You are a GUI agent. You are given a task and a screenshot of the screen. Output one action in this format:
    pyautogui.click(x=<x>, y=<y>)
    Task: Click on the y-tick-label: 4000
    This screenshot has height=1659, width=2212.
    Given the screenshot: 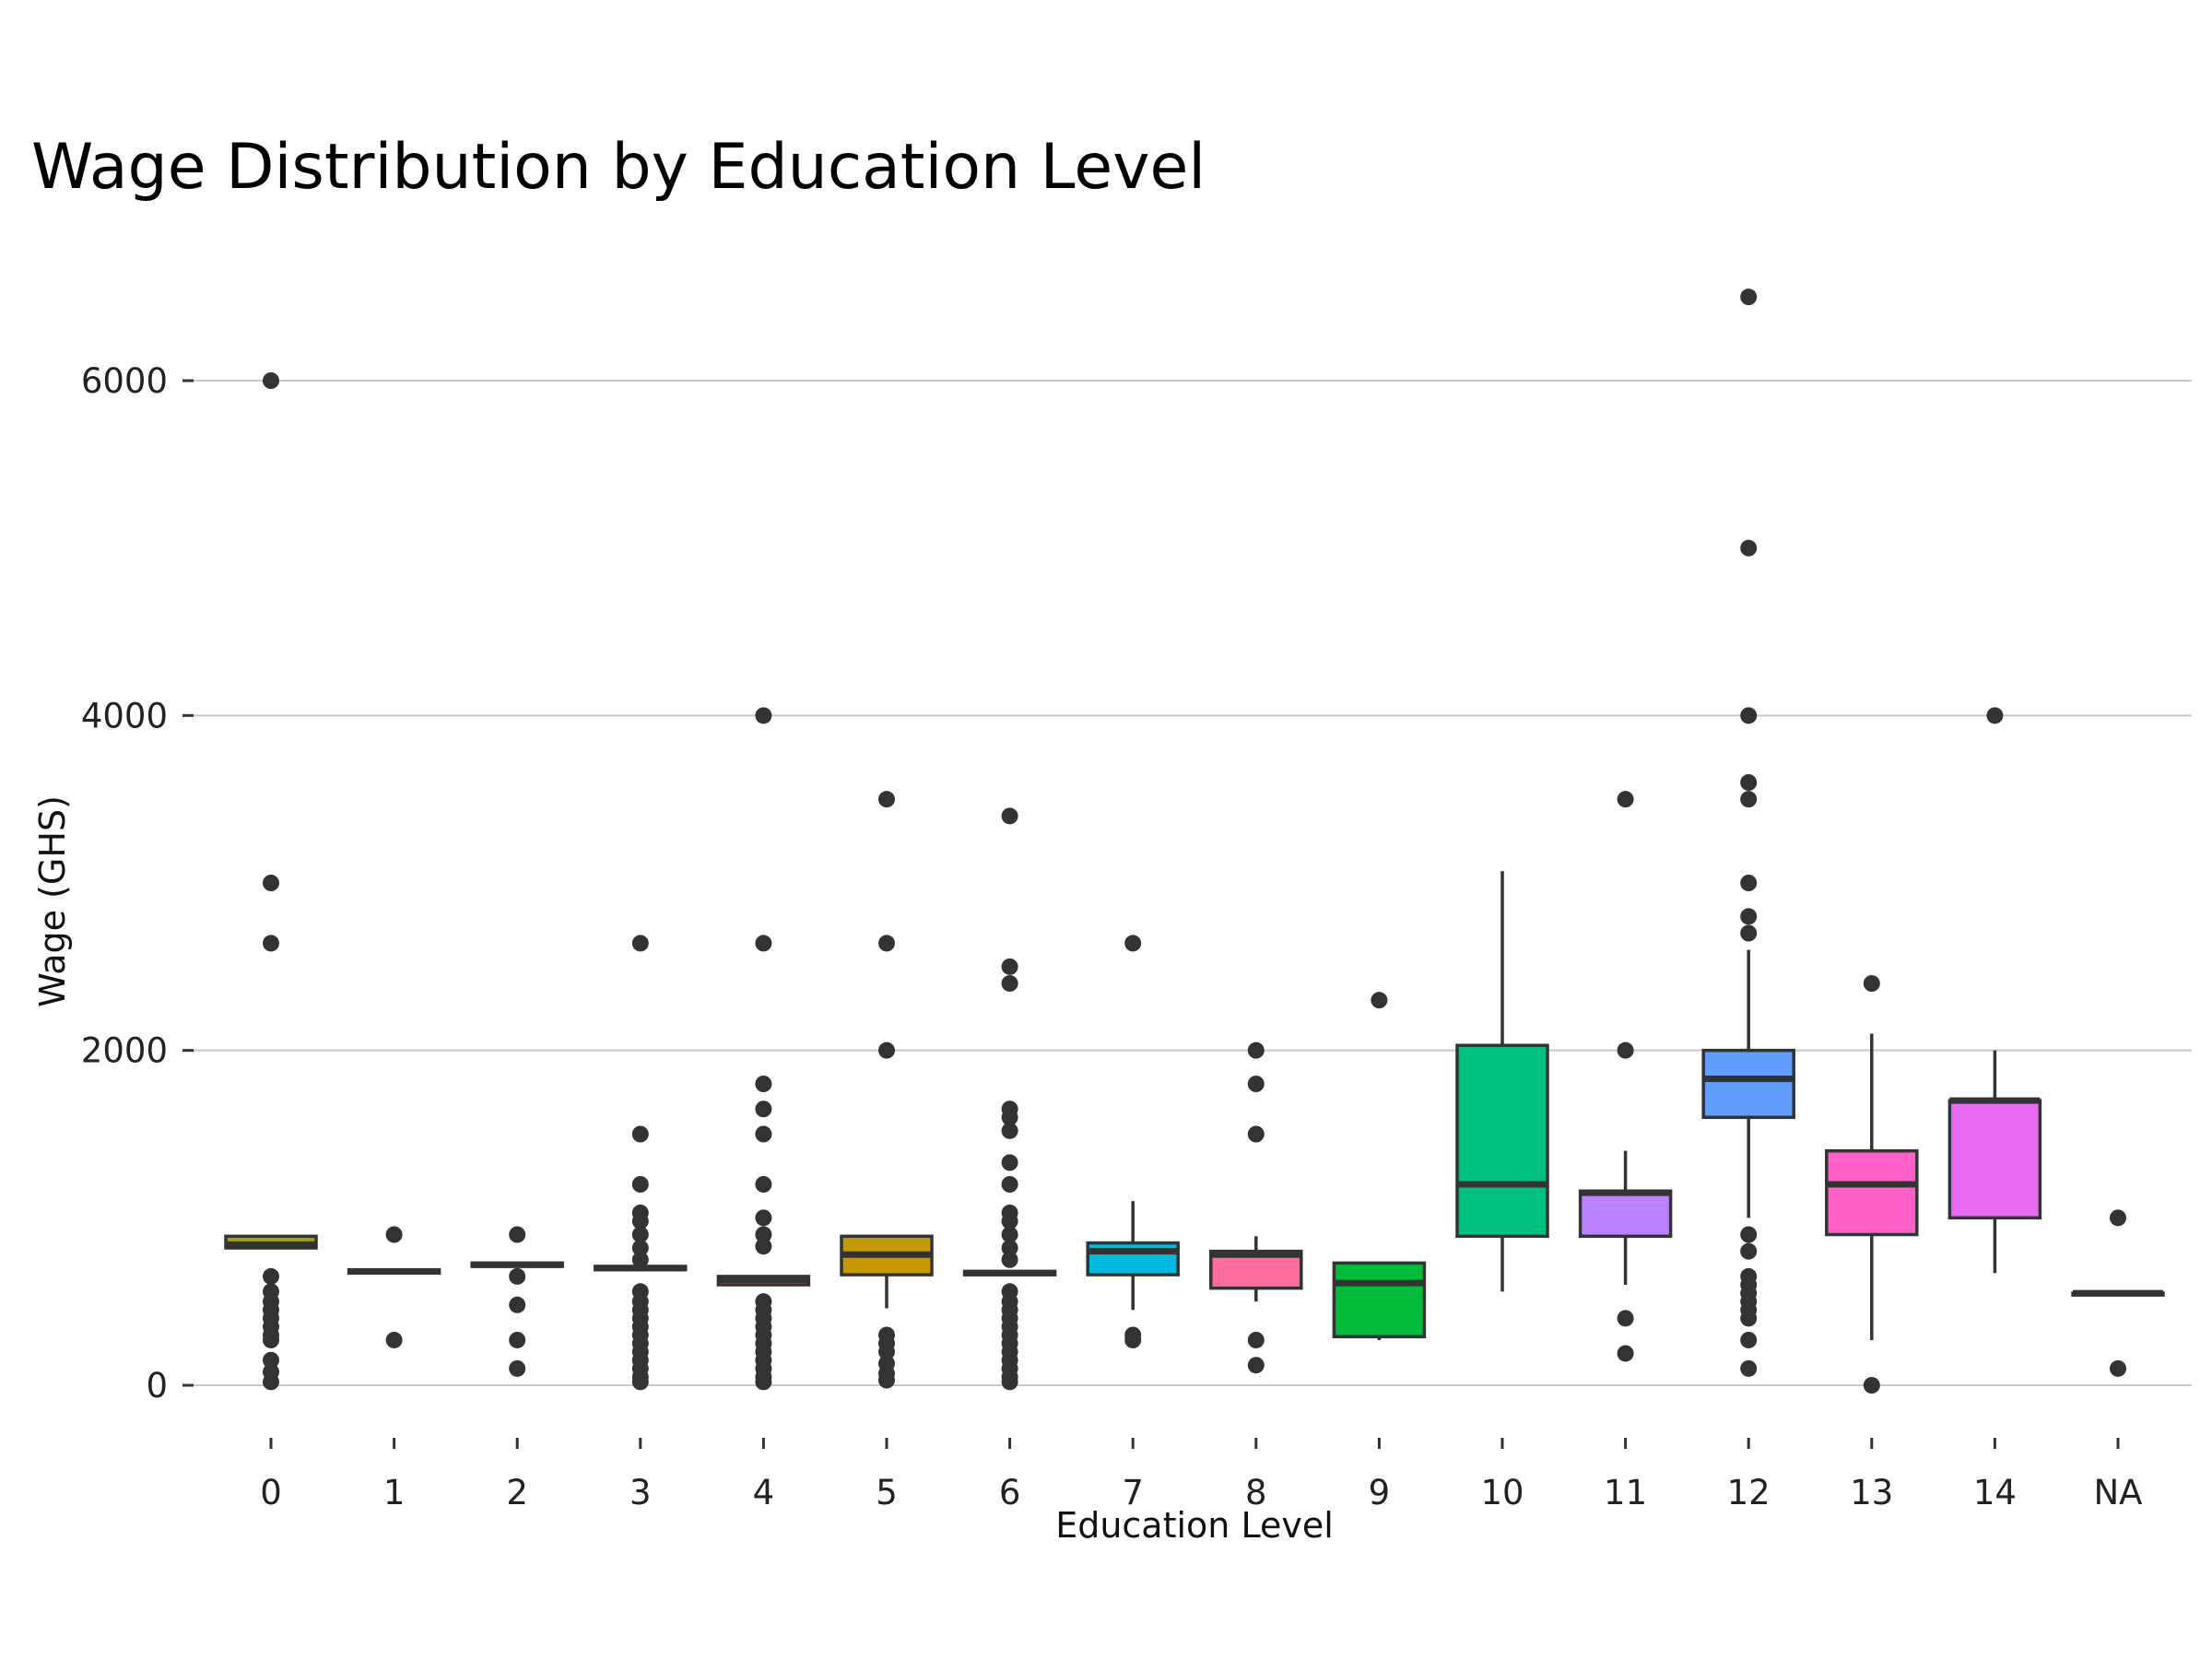 What is the action you would take?
    pyautogui.click(x=124, y=715)
    